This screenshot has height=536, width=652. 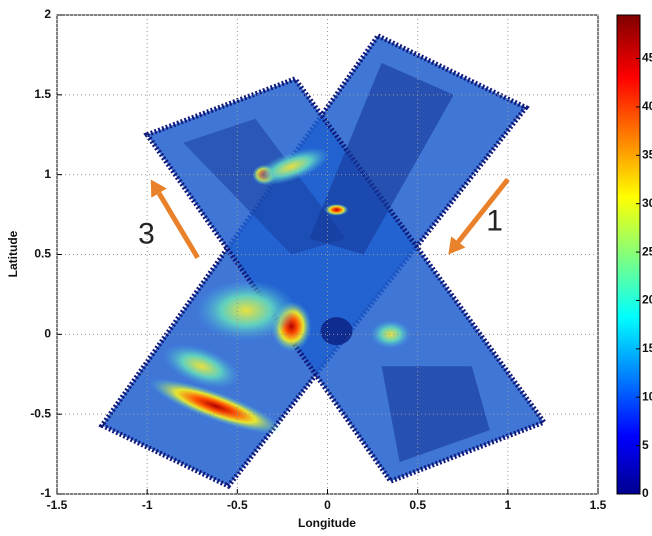 I want to click on y-tick-label: -1, so click(x=45, y=493).